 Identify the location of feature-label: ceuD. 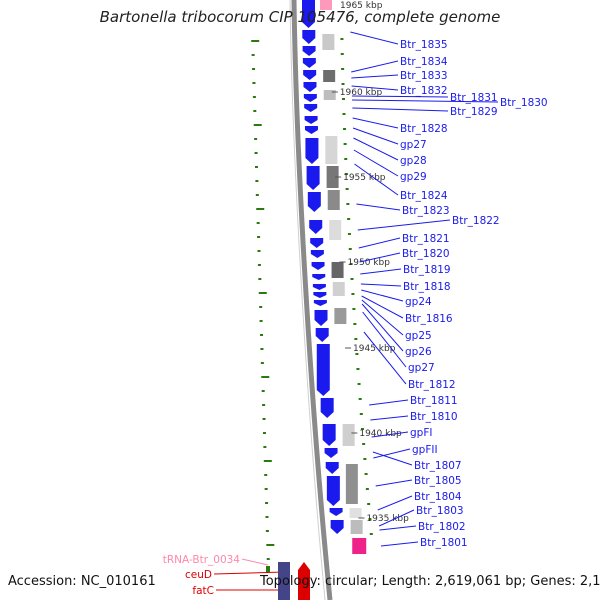
(198, 575).